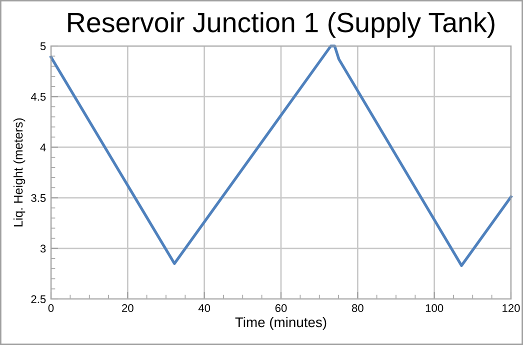  What do you see at coordinates (43, 248) in the screenshot?
I see `y-tick-label: 3` at bounding box center [43, 248].